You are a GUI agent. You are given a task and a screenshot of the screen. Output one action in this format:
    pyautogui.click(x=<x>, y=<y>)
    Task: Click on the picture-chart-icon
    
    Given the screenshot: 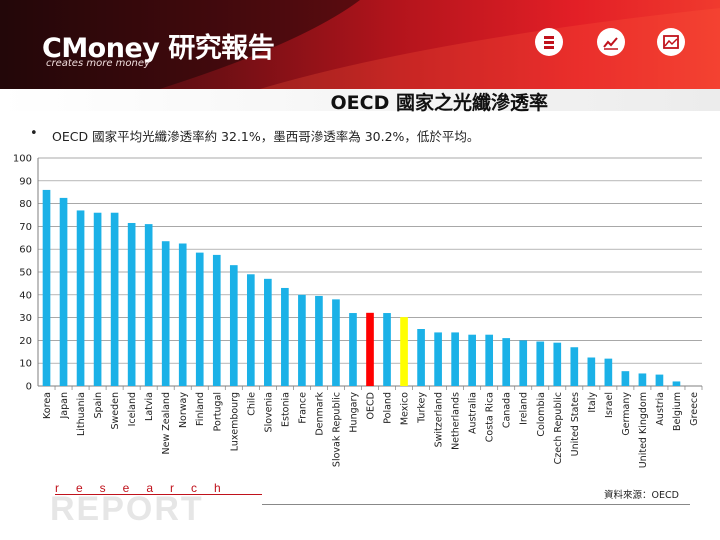 What is the action you would take?
    pyautogui.click(x=671, y=42)
    